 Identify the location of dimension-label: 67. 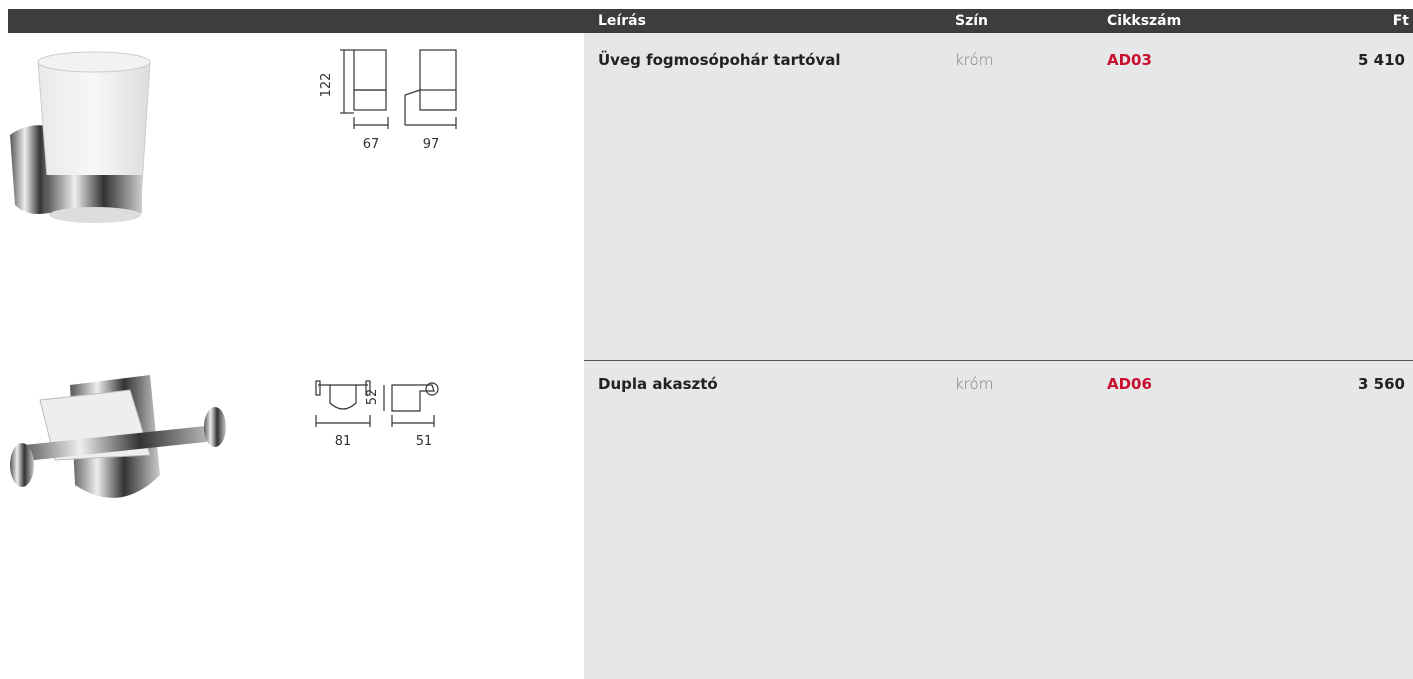
(371, 144).